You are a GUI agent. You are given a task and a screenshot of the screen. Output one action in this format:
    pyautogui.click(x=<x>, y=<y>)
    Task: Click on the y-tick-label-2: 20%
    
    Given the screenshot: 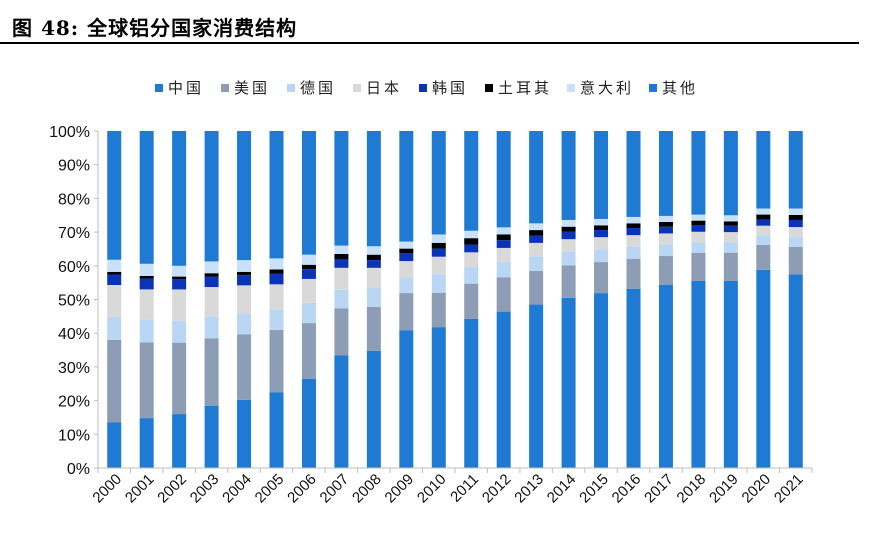 What is the action you would take?
    pyautogui.click(x=74, y=402)
    